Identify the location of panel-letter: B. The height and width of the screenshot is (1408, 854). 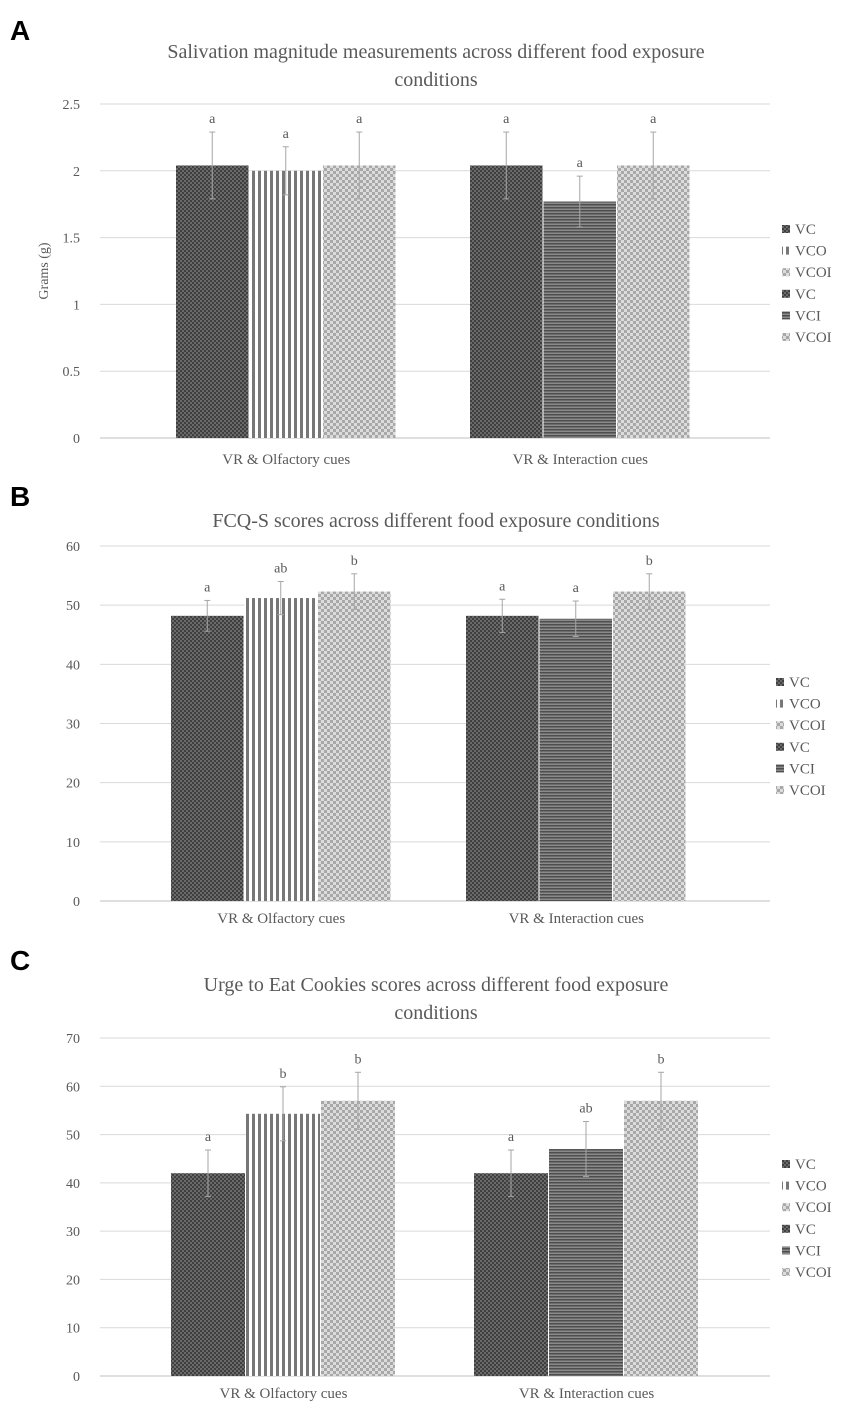
(20, 496).